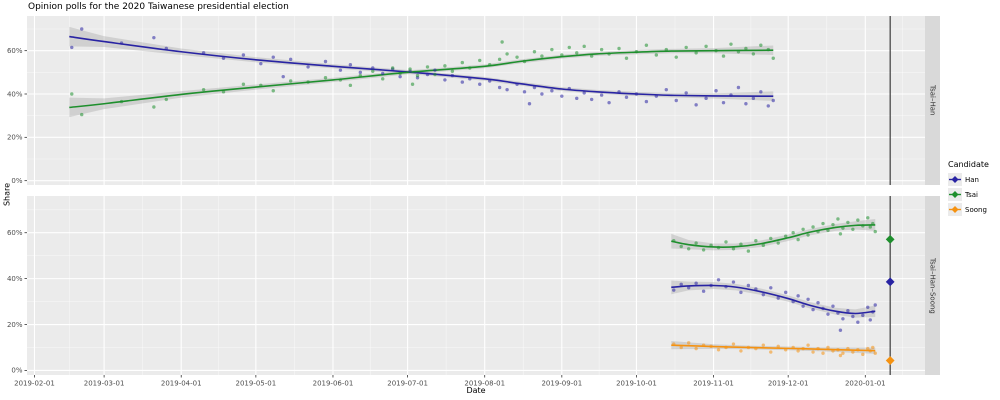 The height and width of the screenshot is (400, 1000). I want to click on y-axis-label: Share, so click(7, 194).